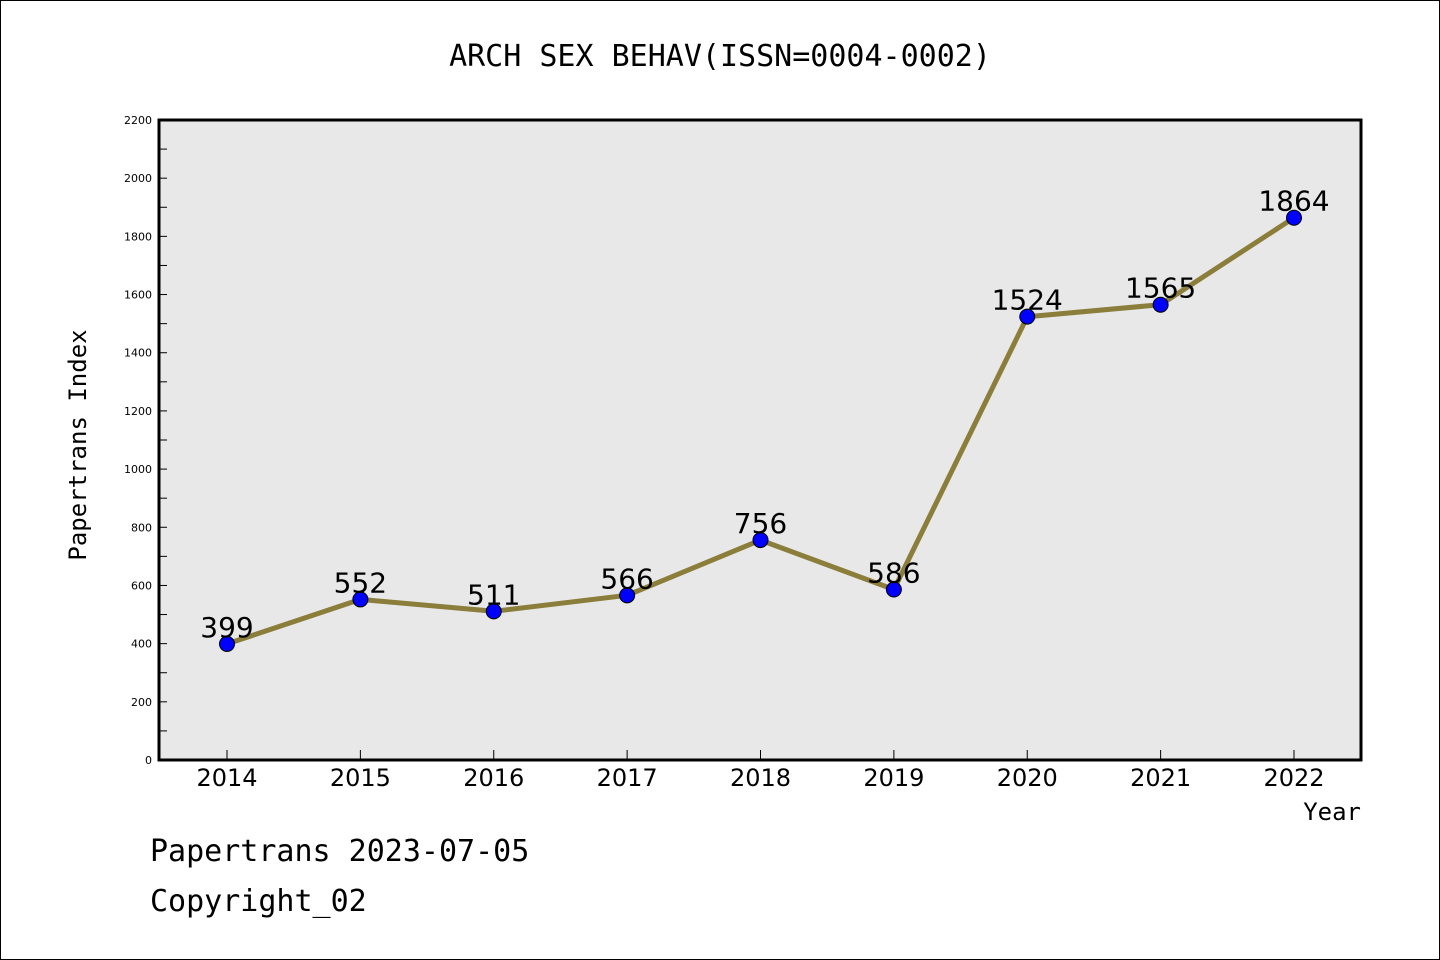 The image size is (1440, 960). I want to click on y-tick-label: 400, so click(141, 644).